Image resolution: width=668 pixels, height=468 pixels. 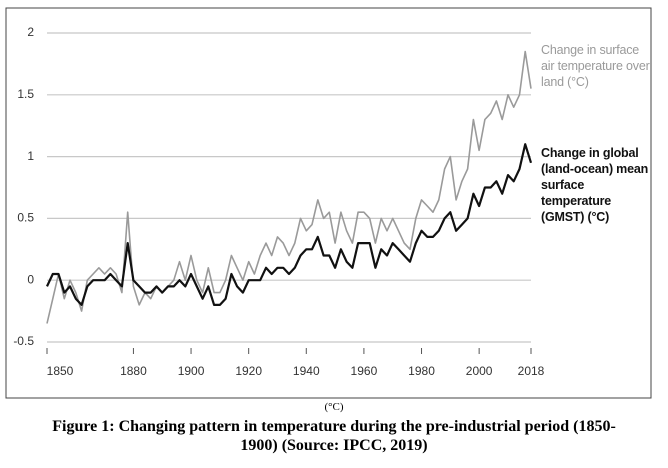 What do you see at coordinates (364, 371) in the screenshot?
I see `x-tick-label: 1960` at bounding box center [364, 371].